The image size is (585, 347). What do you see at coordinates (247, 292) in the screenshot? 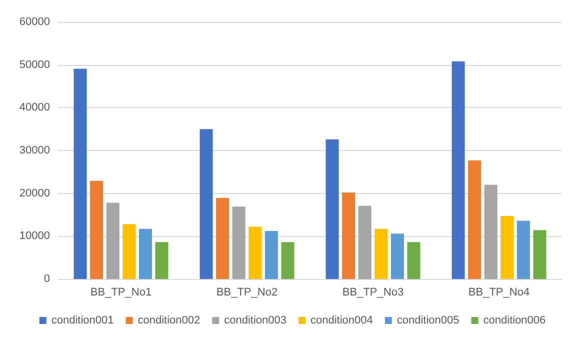
I see `x-tick-label: BB_TP_No2` at bounding box center [247, 292].